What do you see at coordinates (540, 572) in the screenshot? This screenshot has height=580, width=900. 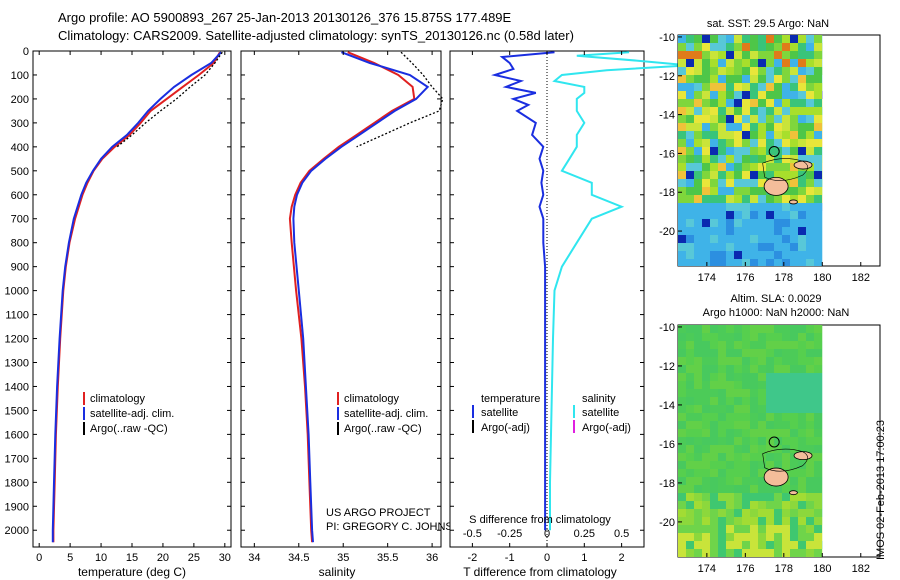 I see `t-difference-label: T difference from climatology` at bounding box center [540, 572].